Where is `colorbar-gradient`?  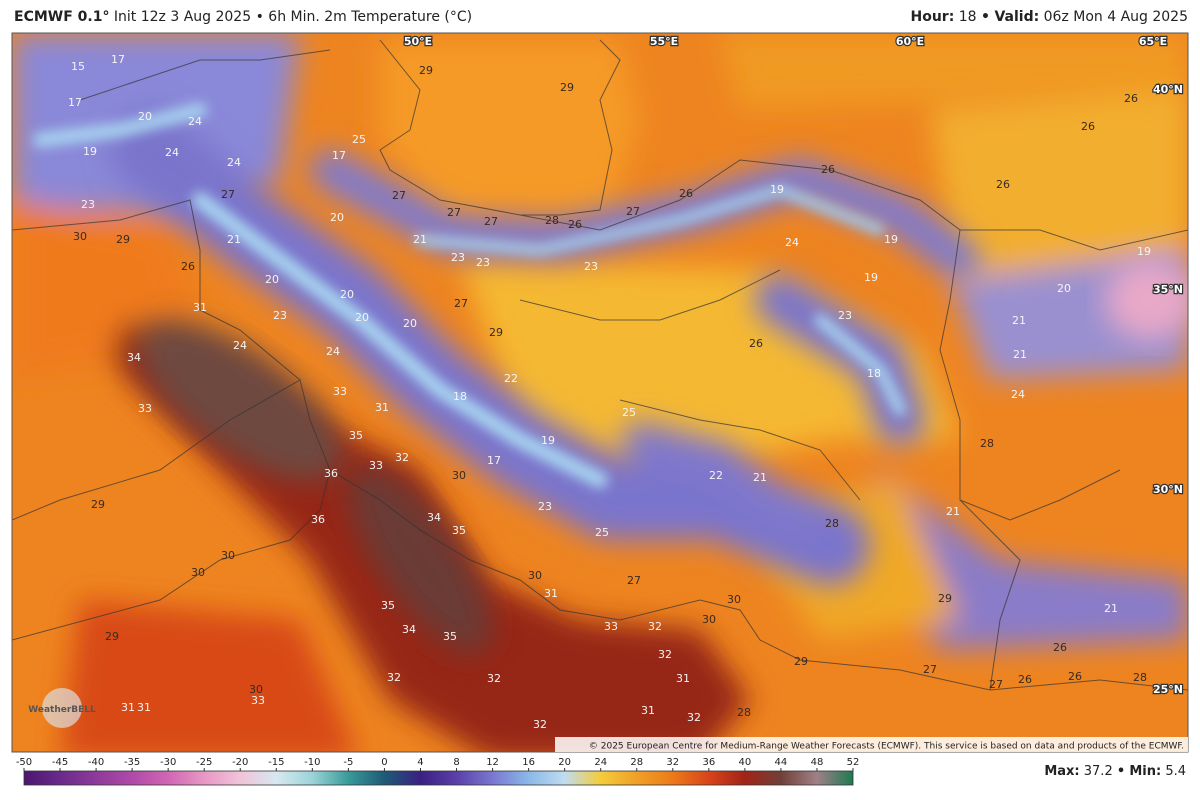 colorbar-gradient is located at coordinates (438, 778).